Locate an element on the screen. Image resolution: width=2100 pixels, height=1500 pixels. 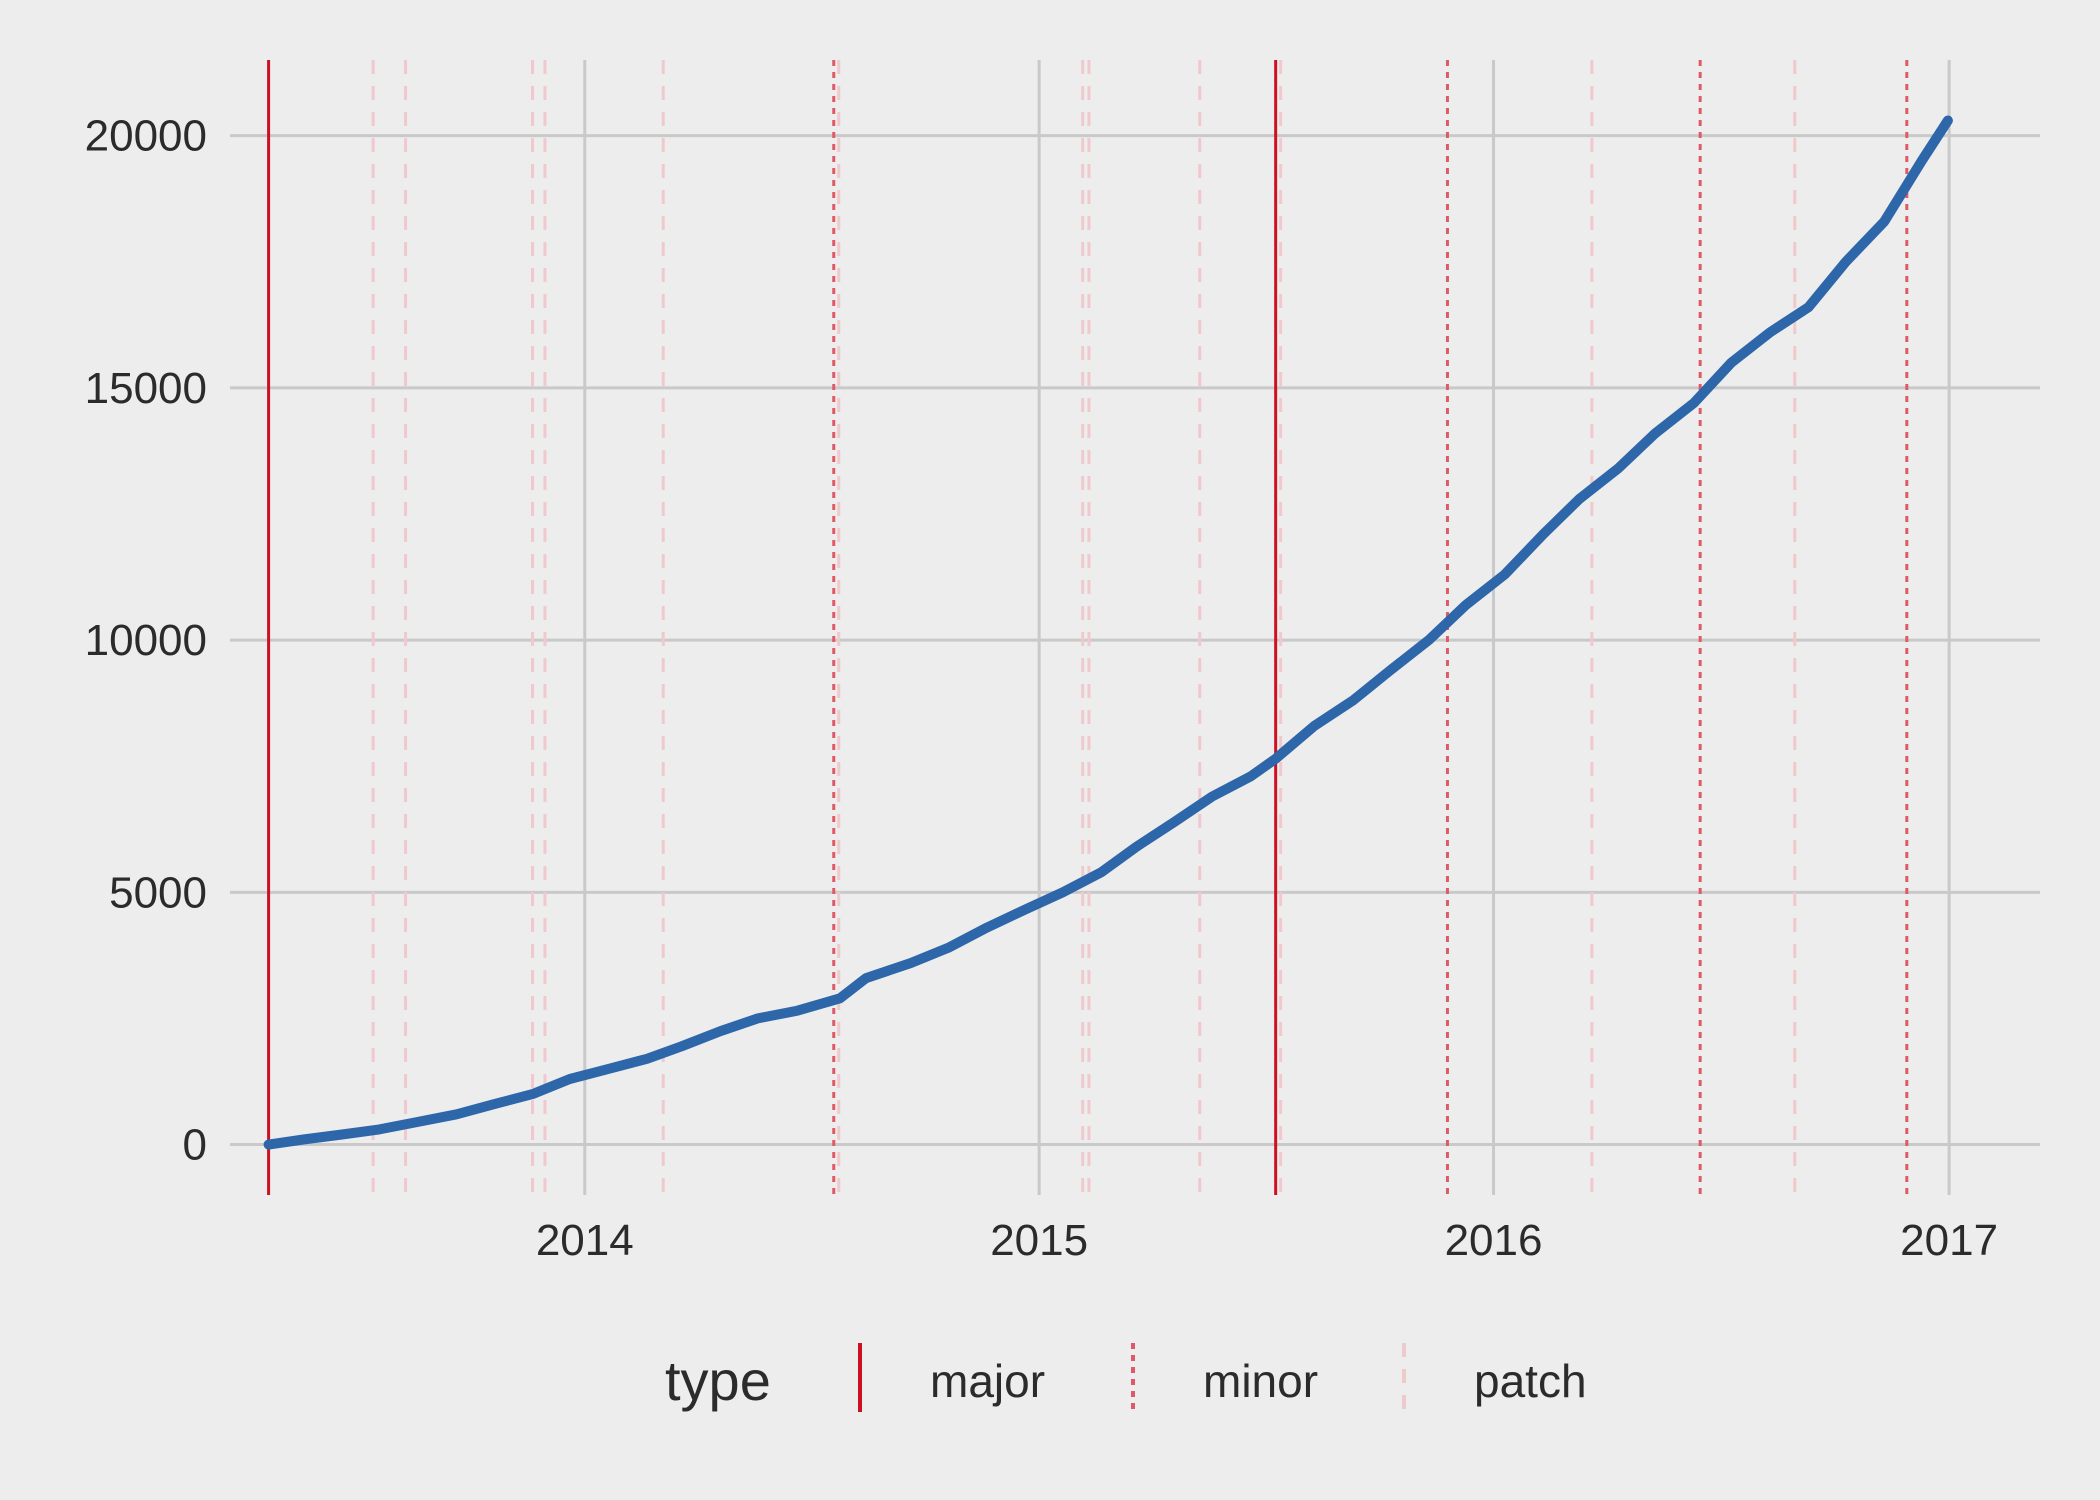
legend: type major minor patch is located at coordinates (1126, 1377).